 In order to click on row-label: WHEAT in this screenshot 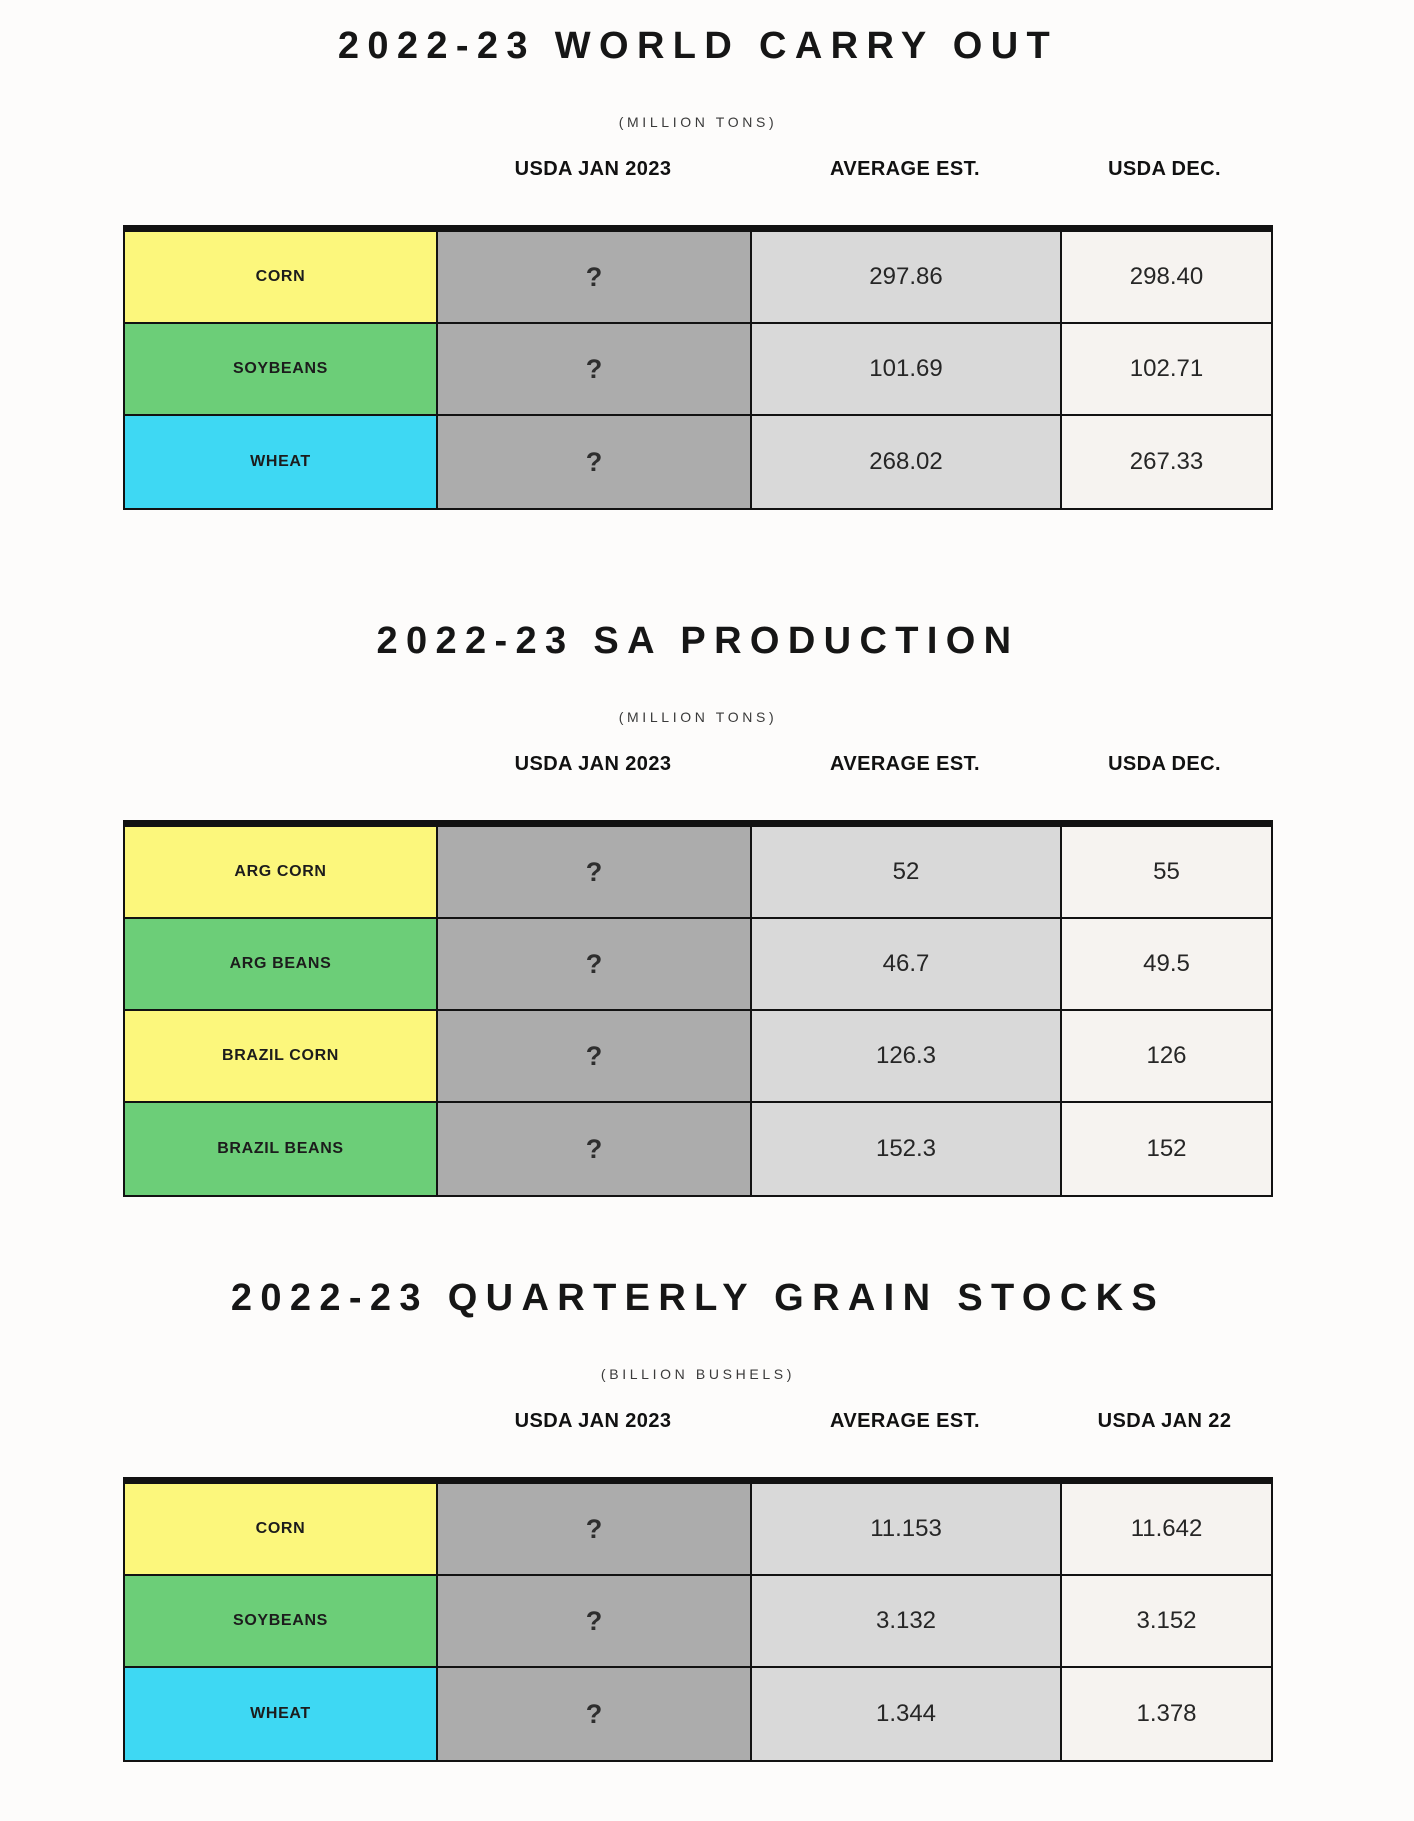, I will do `click(280, 1713)`.